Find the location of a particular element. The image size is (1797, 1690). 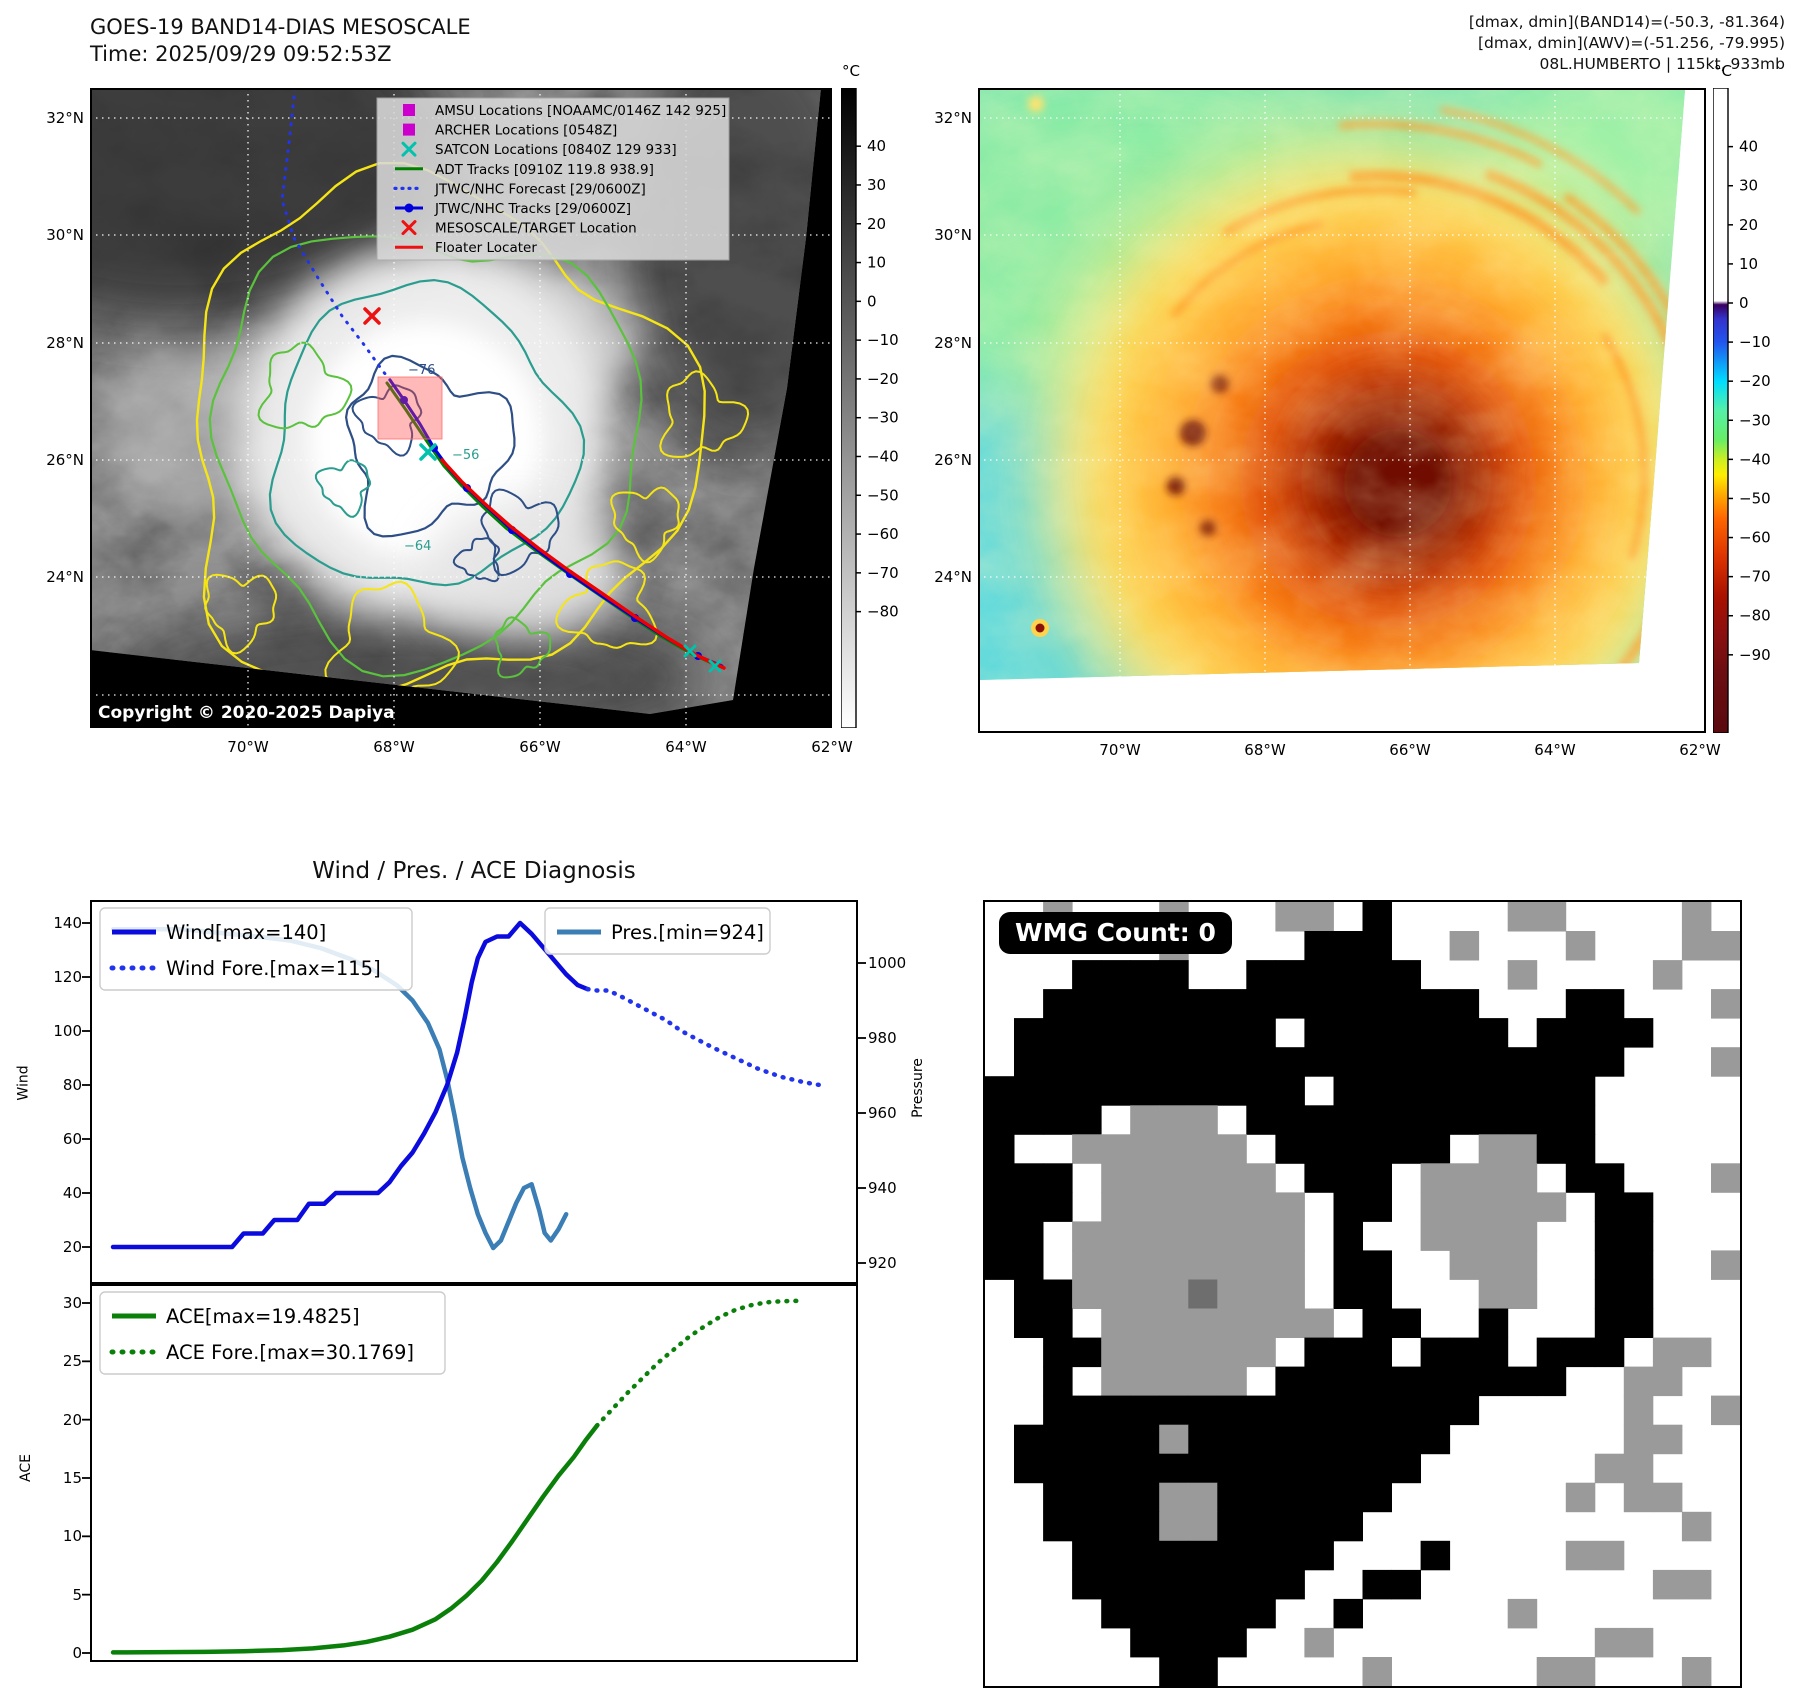

chart-legend: Wind[max=140] Wind Fore.[max=115] is located at coordinates (256, 949).